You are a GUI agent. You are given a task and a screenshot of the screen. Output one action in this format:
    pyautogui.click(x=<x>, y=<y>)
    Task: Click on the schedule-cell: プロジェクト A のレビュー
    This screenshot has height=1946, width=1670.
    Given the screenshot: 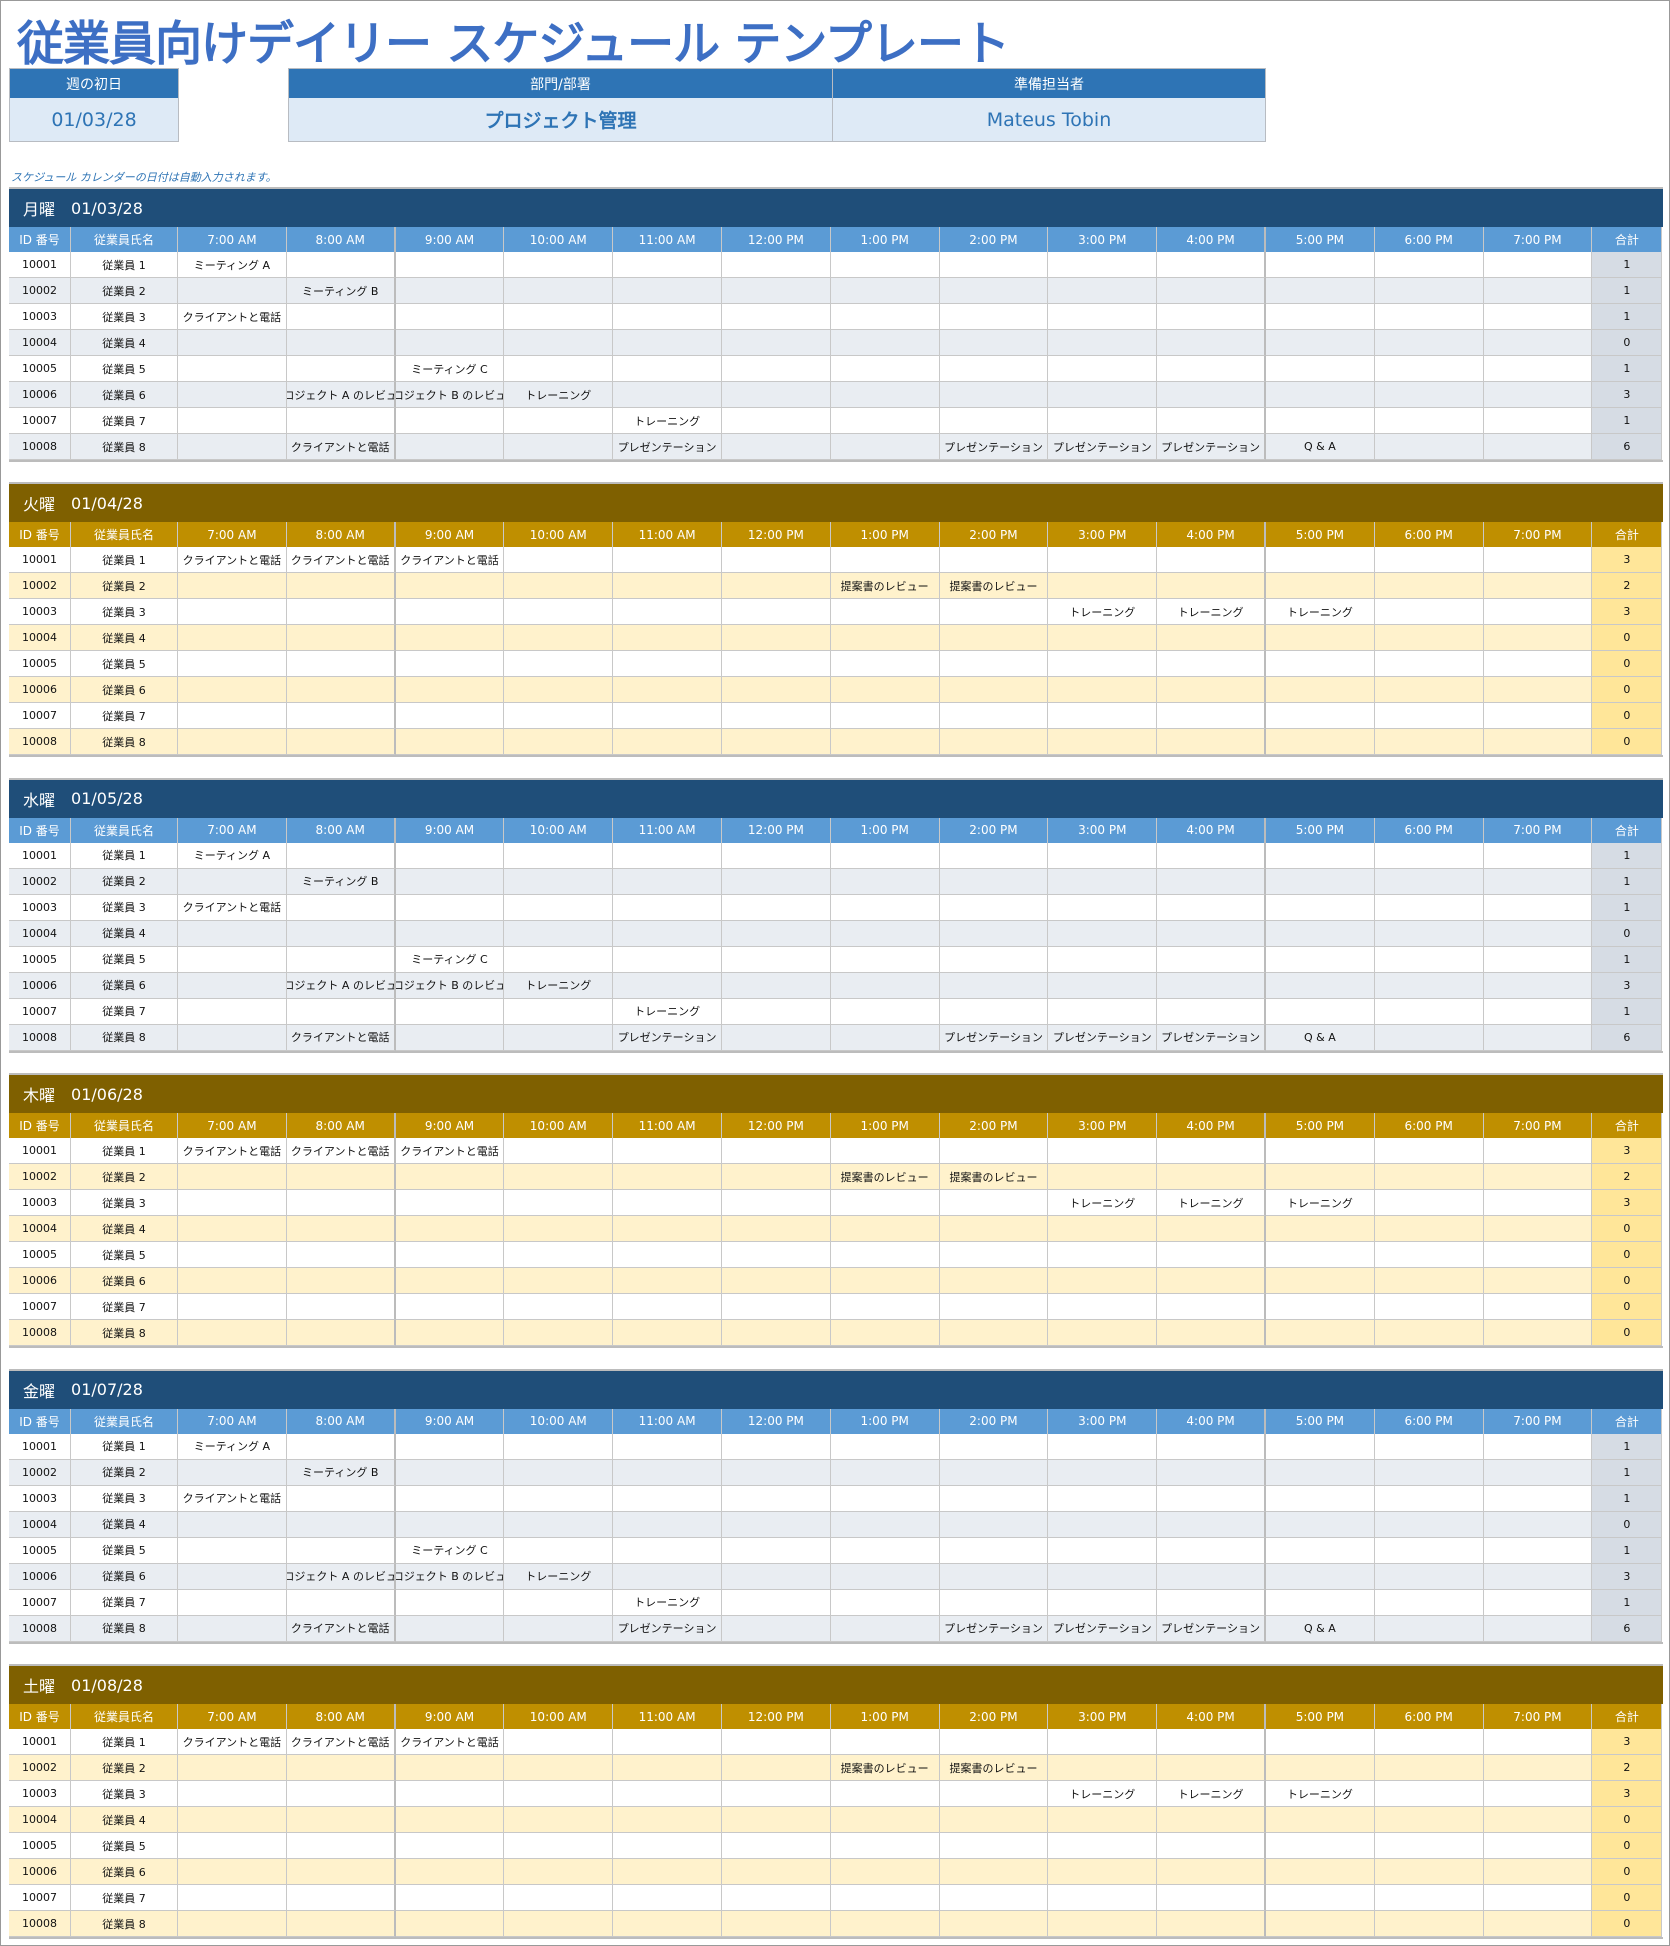 What is the action you would take?
    pyautogui.click(x=341, y=1576)
    